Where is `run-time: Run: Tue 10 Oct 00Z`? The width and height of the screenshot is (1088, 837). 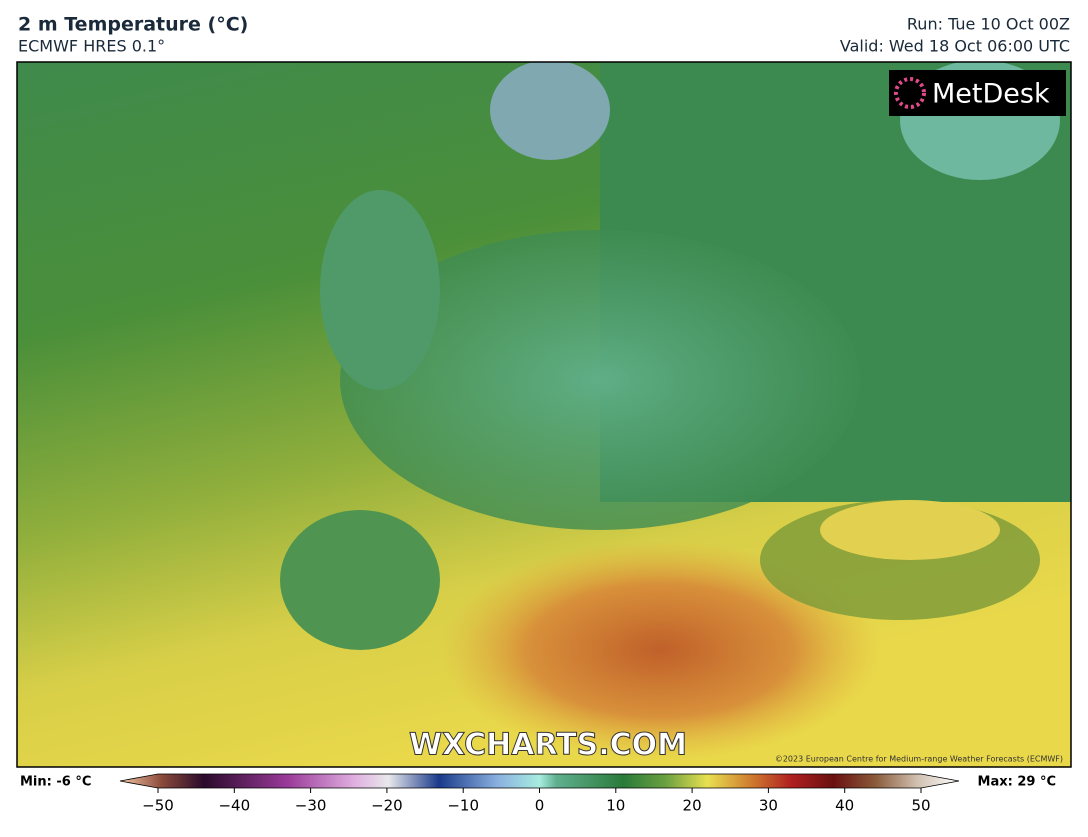
run-time: Run: Tue 10 Oct 00Z is located at coordinates (988, 24).